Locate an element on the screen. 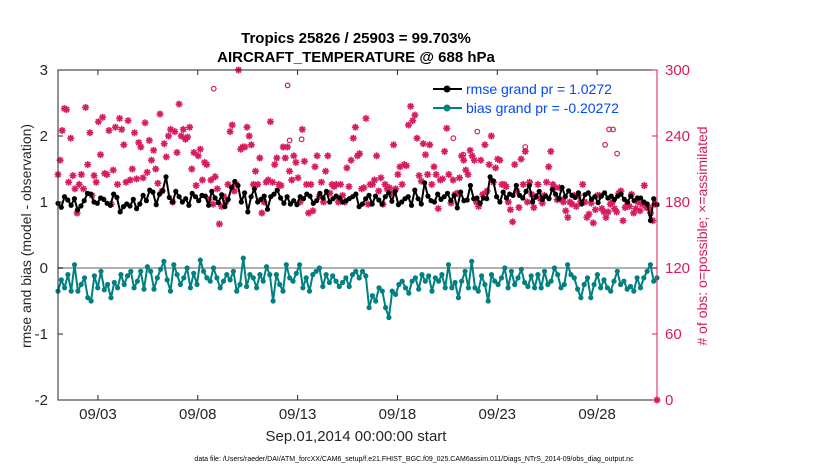 This screenshot has height=470, width=830. legend-bias-label: bias grand pr = -0.20272 is located at coordinates (542, 108).